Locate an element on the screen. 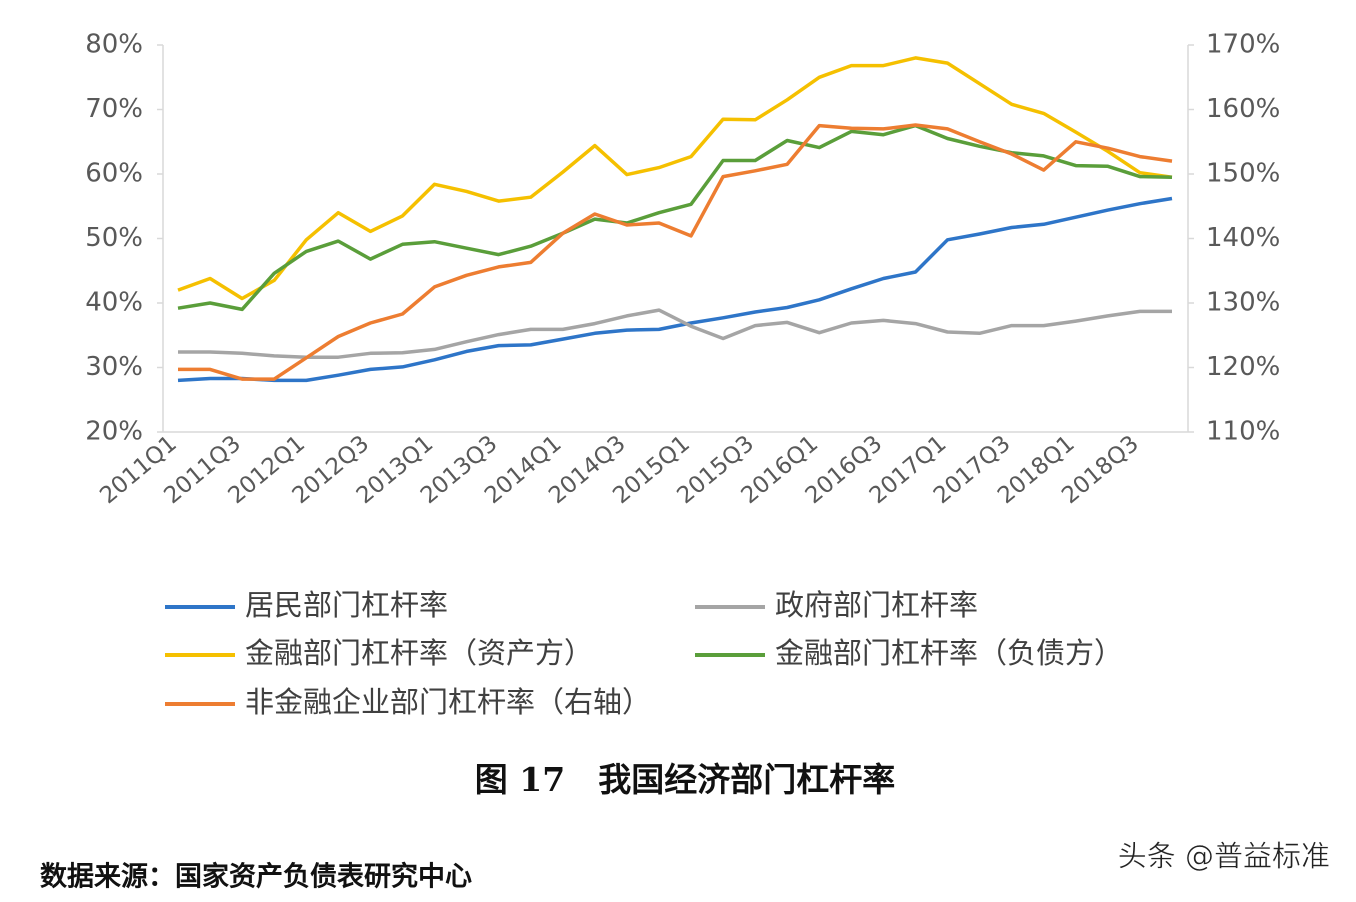 The width and height of the screenshot is (1356, 902). legend-label: 金融部门杠杆率（资产方） is located at coordinates (419, 653).